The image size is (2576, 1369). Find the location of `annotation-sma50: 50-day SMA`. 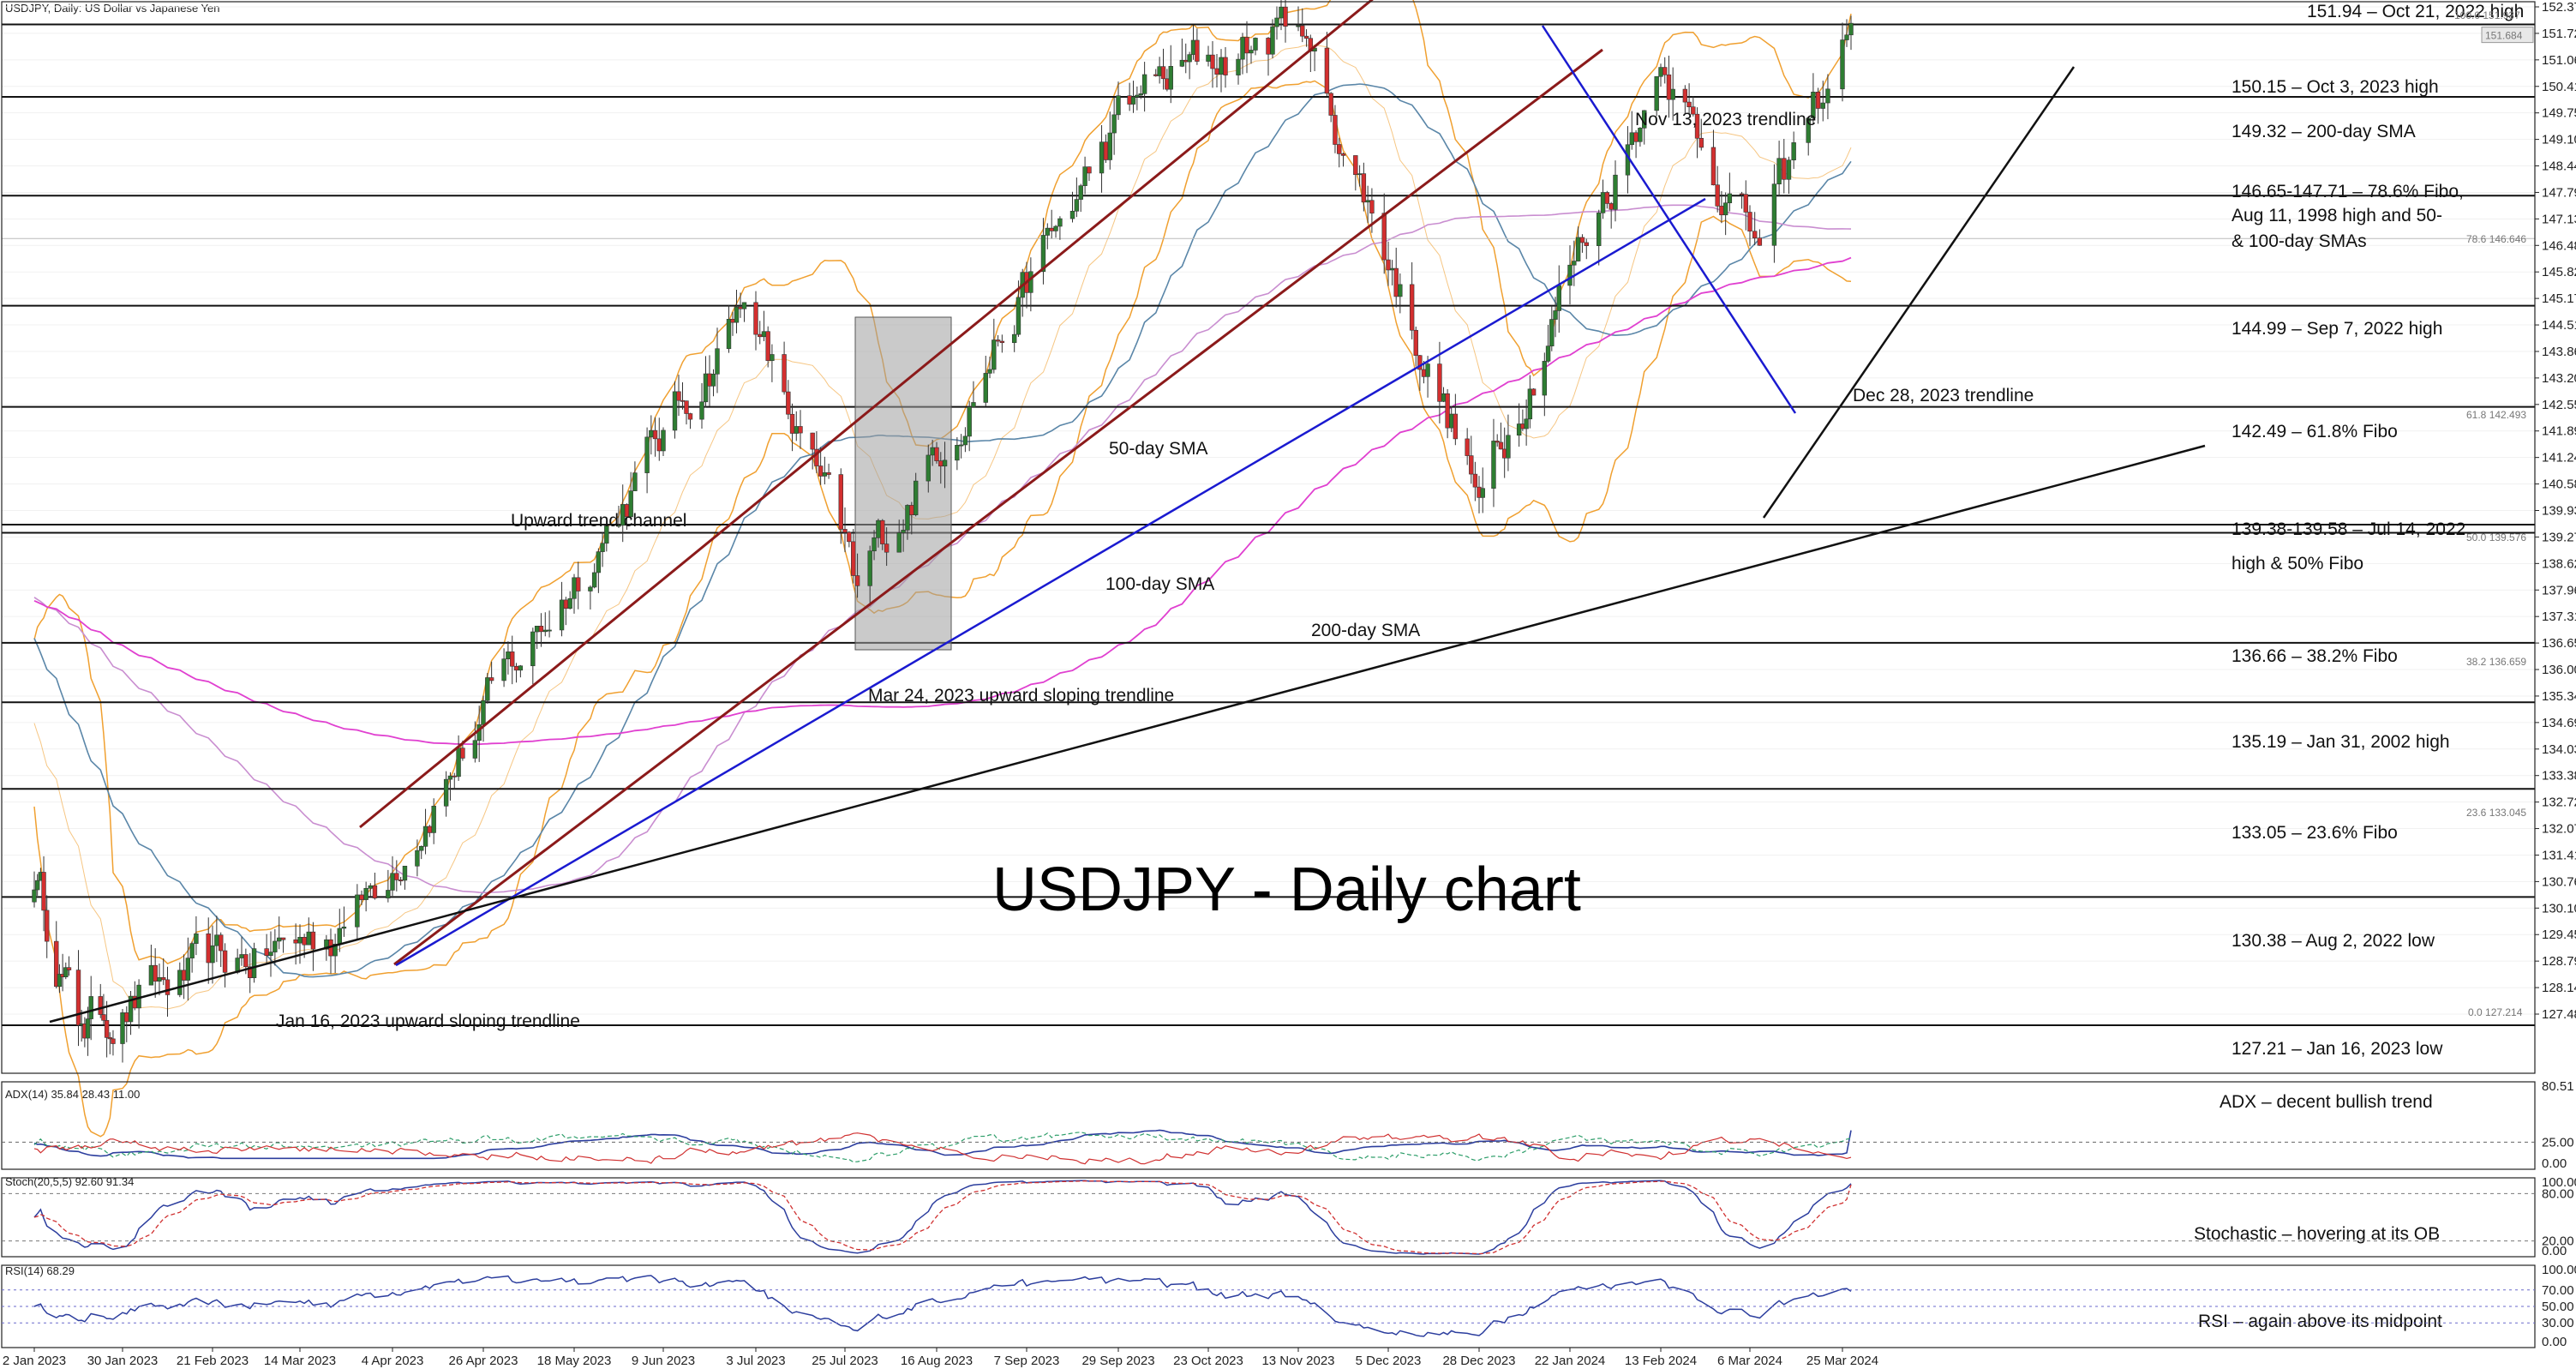

annotation-sma50: 50-day SMA is located at coordinates (1158, 449).